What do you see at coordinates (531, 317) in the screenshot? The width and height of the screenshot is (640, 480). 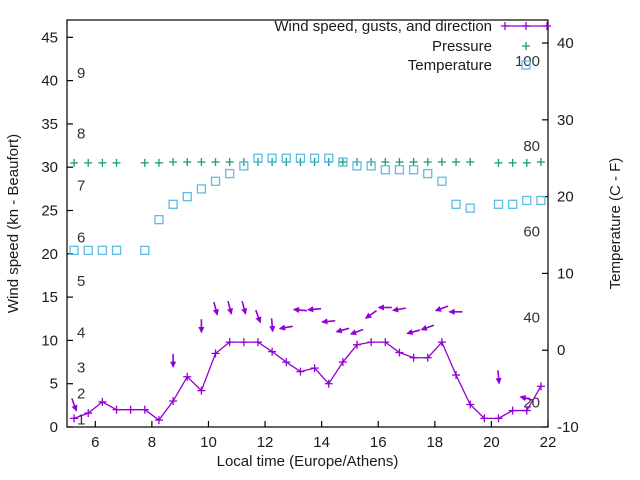 I see `fahrenheit-inline-label: 40` at bounding box center [531, 317].